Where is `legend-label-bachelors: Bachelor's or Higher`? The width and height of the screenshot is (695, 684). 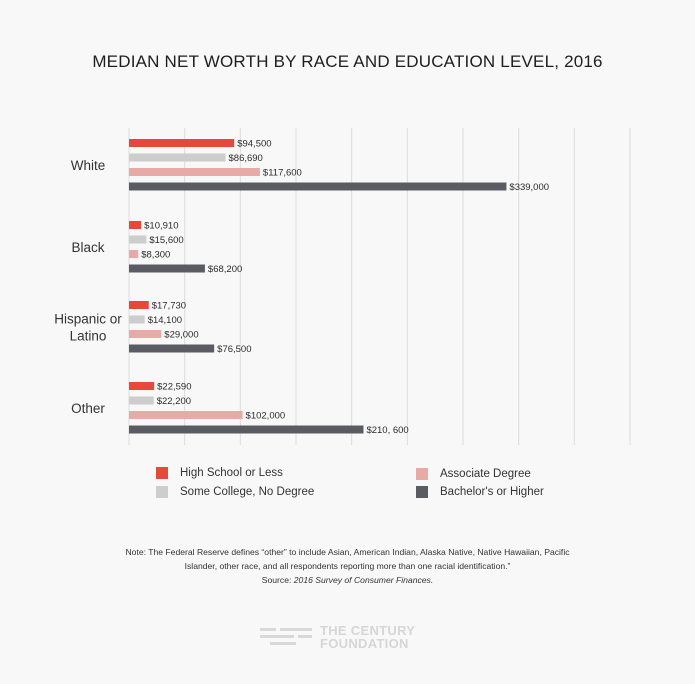 legend-label-bachelors: Bachelor's or Higher is located at coordinates (492, 492).